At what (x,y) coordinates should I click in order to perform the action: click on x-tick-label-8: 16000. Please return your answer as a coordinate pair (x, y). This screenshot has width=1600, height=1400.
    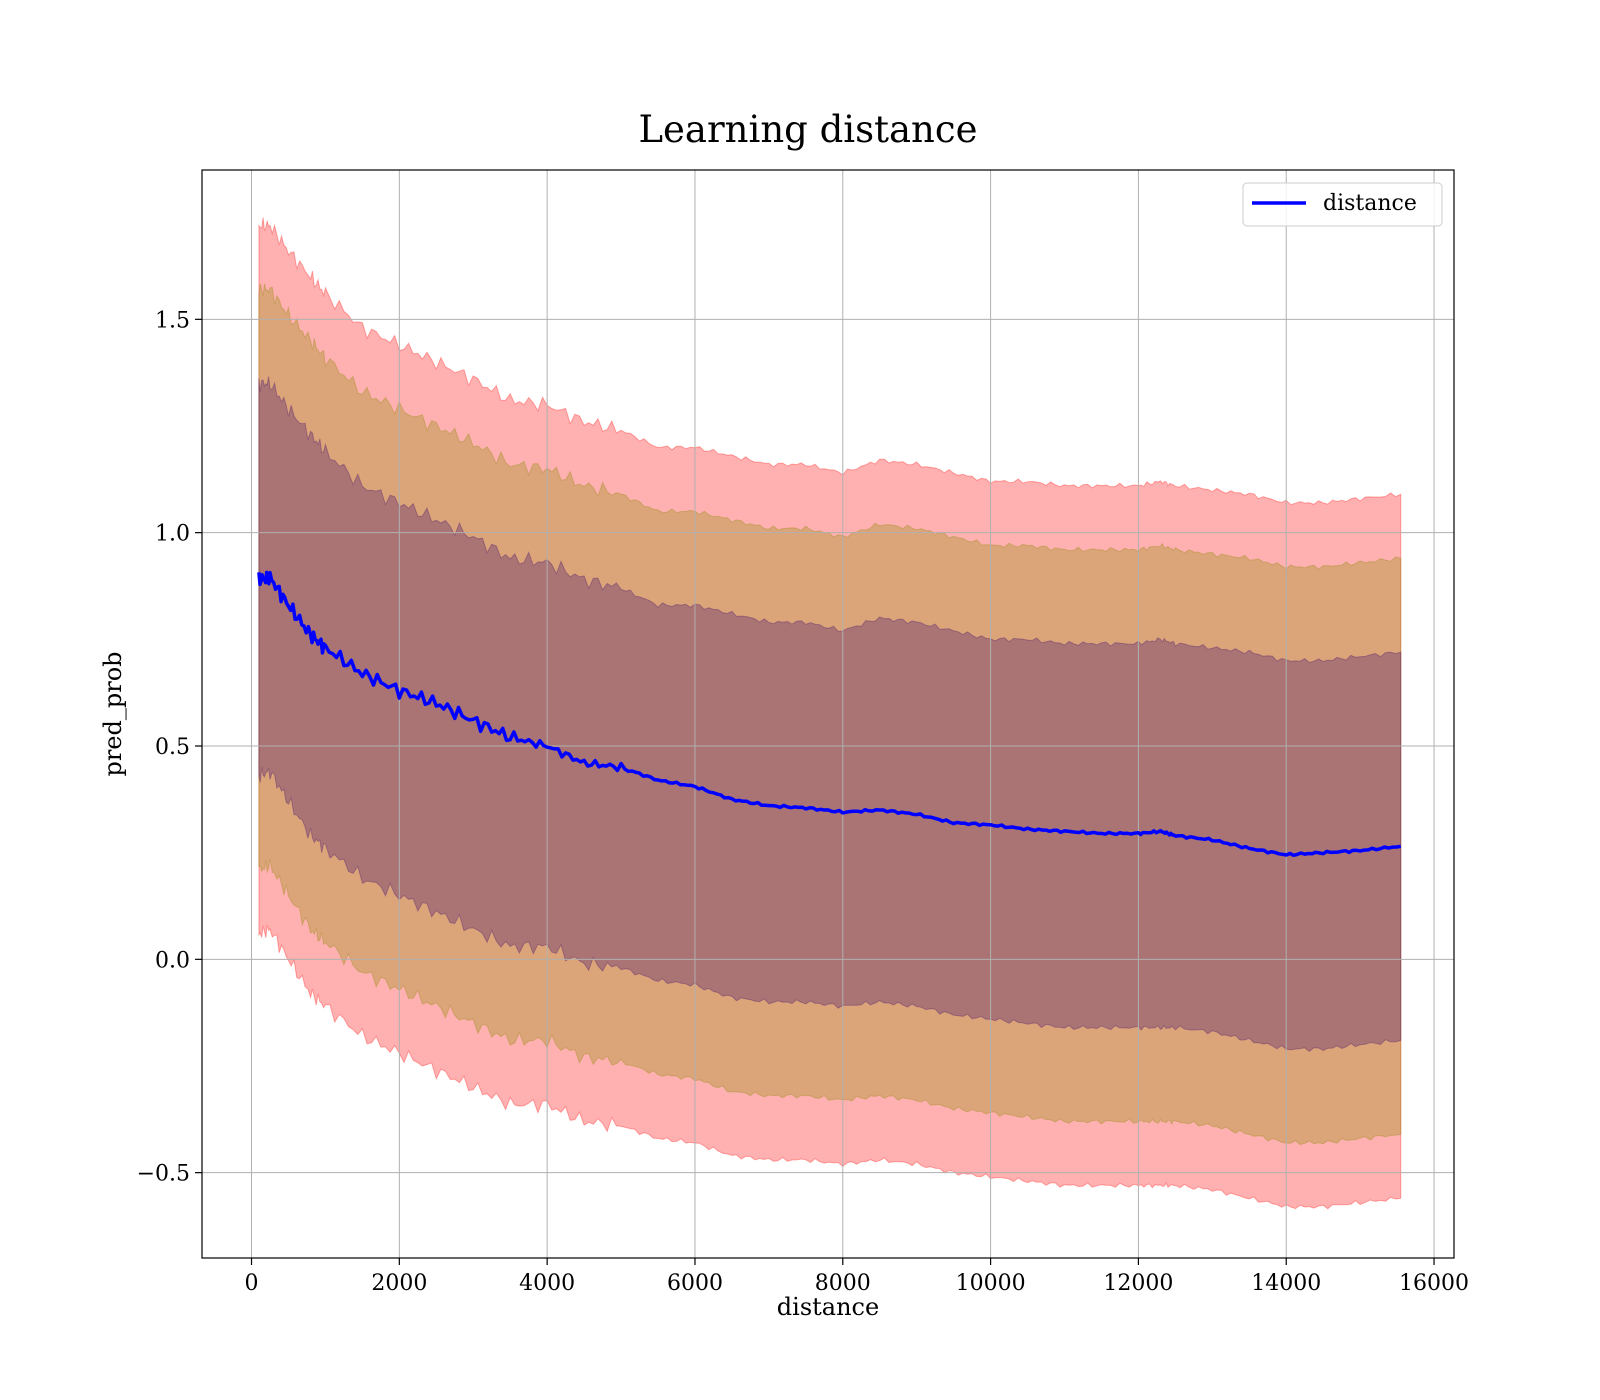
    Looking at the image, I should click on (1434, 1283).